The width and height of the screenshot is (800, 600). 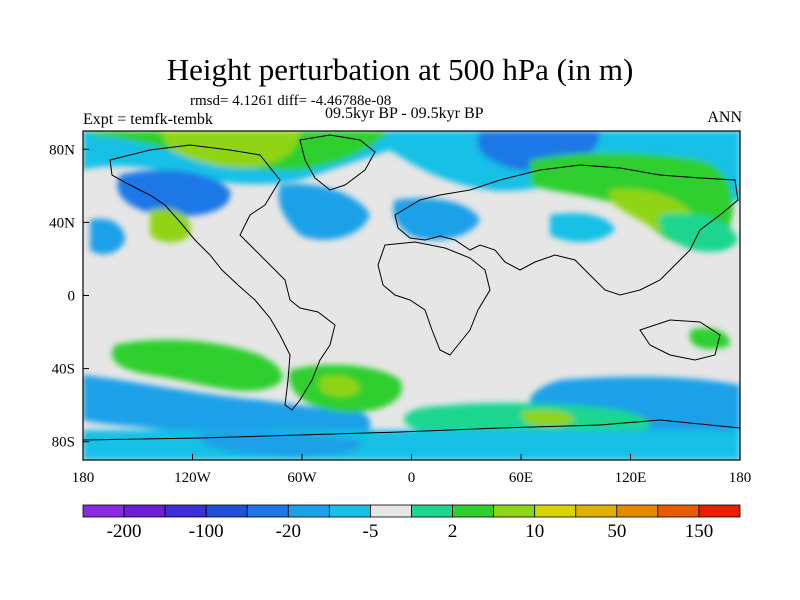 I want to click on colorbar: -200 -100 -20 -5 2 10 50 150, so click(x=411, y=523).